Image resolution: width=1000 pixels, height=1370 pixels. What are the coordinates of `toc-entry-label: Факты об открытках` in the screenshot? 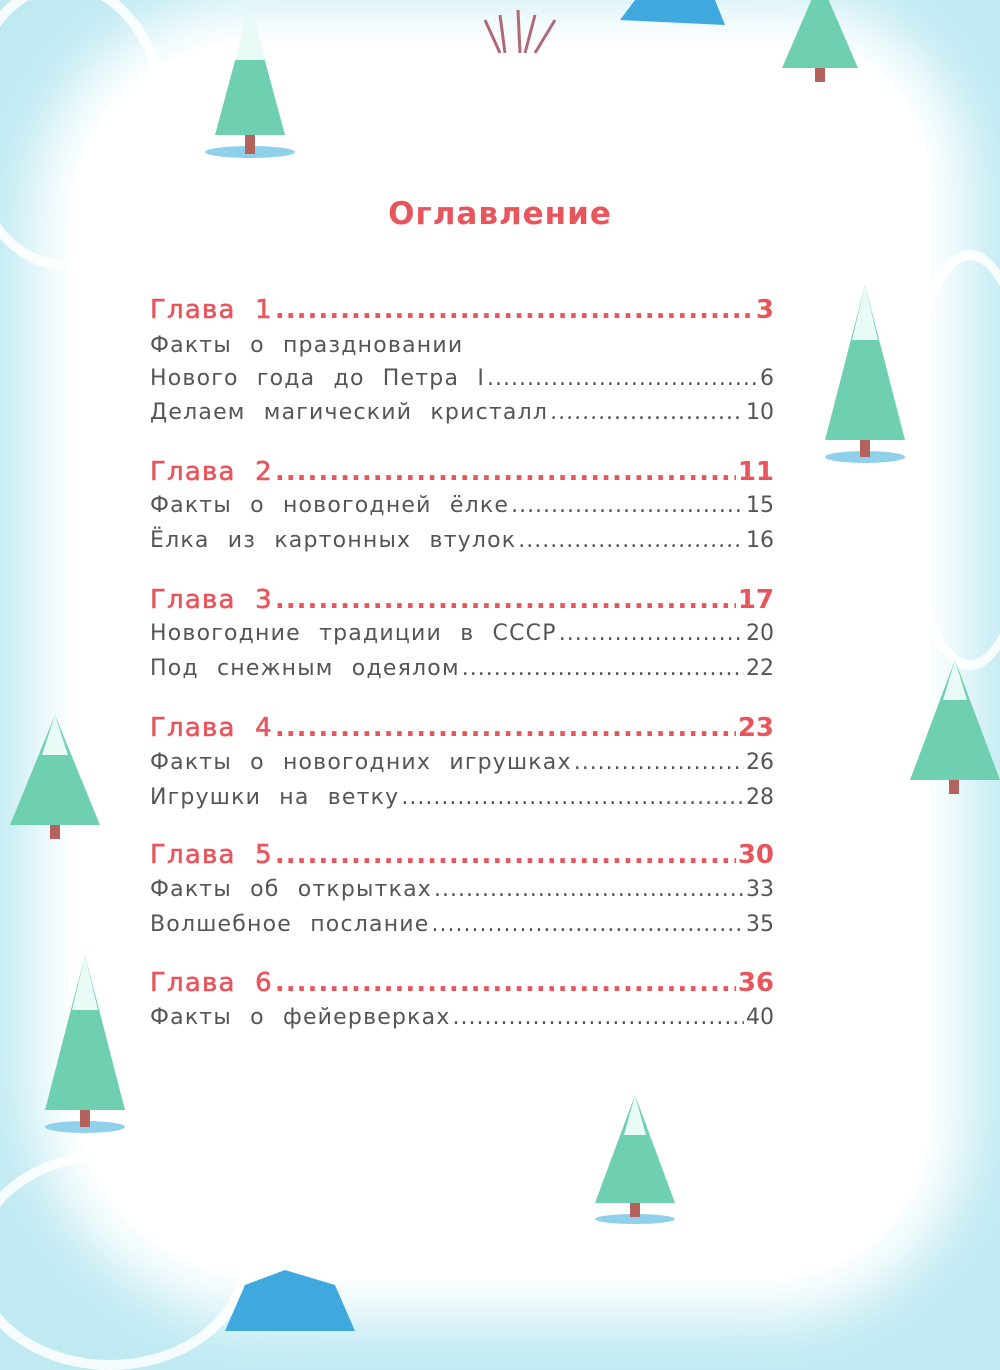 It's located at (291, 889).